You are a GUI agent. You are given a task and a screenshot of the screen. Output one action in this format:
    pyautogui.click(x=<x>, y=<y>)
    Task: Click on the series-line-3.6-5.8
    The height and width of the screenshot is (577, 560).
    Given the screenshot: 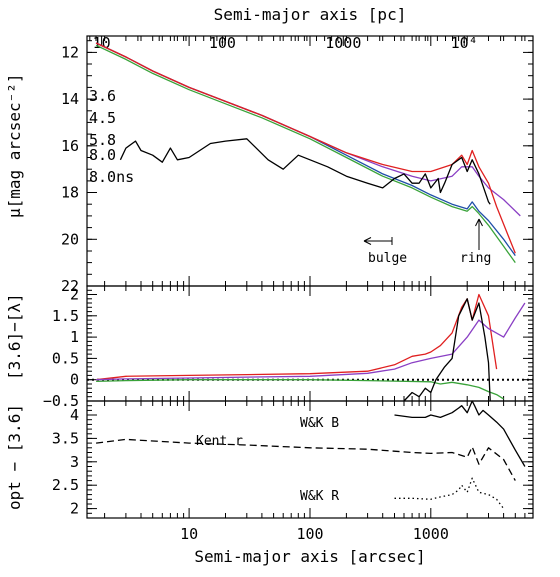 What is the action you would take?
    pyautogui.click(x=311, y=341)
    